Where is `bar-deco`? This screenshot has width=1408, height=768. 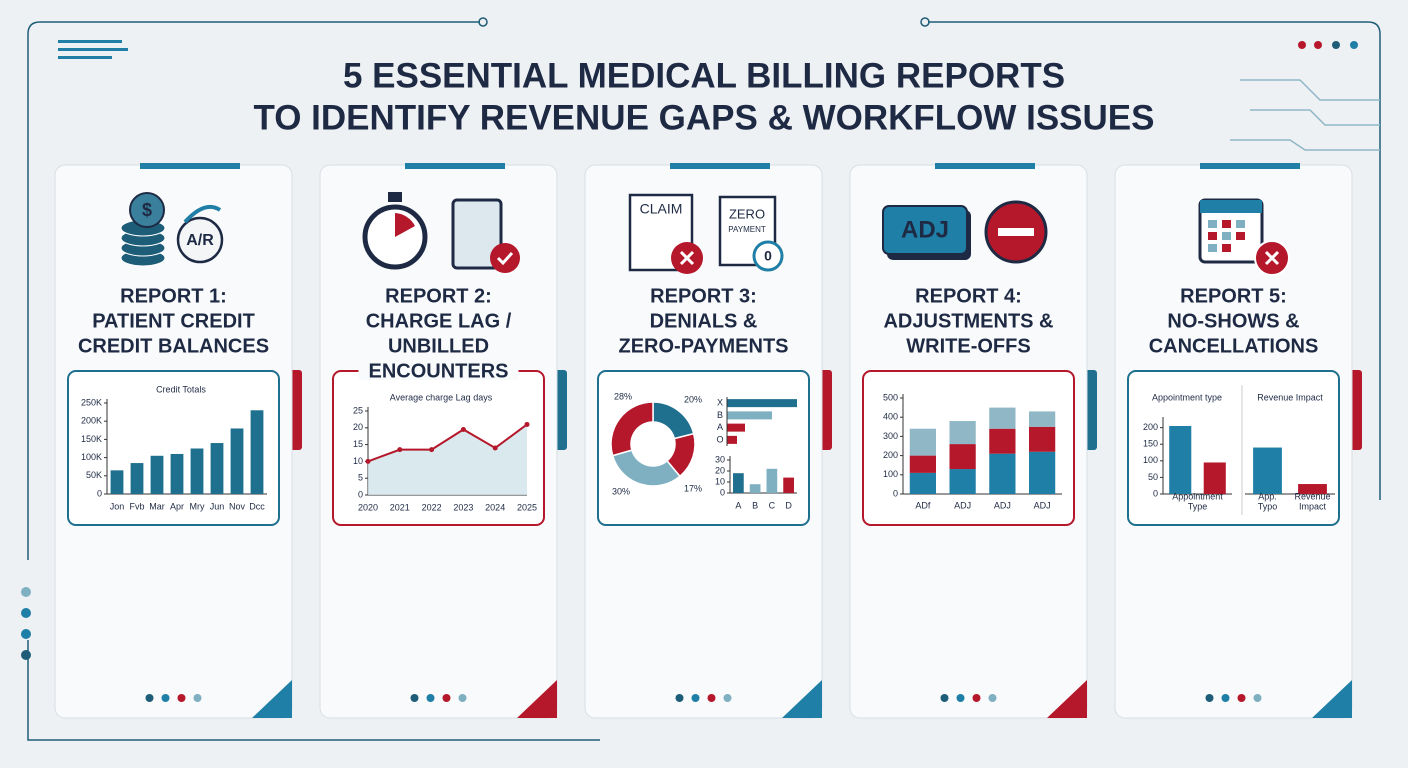 bar-deco is located at coordinates (85, 57).